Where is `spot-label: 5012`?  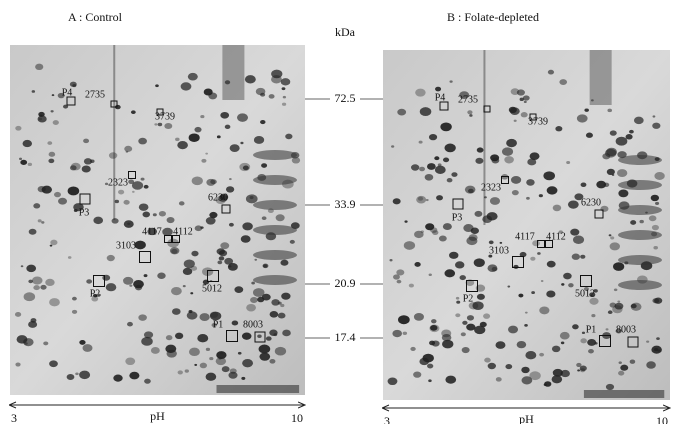 spot-label: 5012 is located at coordinates (212, 288).